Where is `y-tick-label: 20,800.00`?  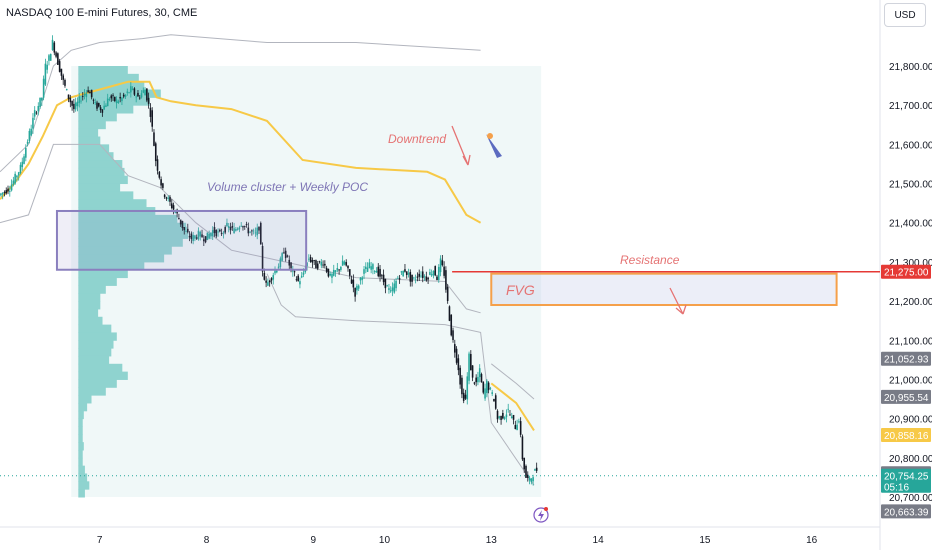
y-tick-label: 20,800.00 is located at coordinates (910, 459).